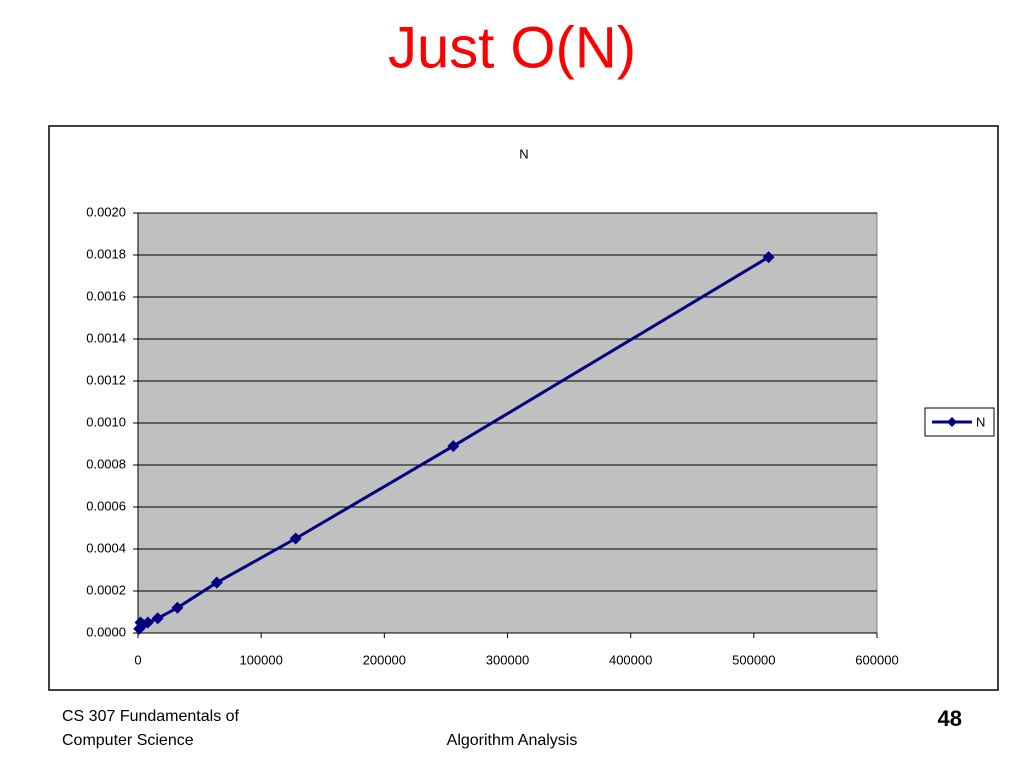 This screenshot has height=768, width=1024. I want to click on x-tick-label: 300000, so click(507, 659).